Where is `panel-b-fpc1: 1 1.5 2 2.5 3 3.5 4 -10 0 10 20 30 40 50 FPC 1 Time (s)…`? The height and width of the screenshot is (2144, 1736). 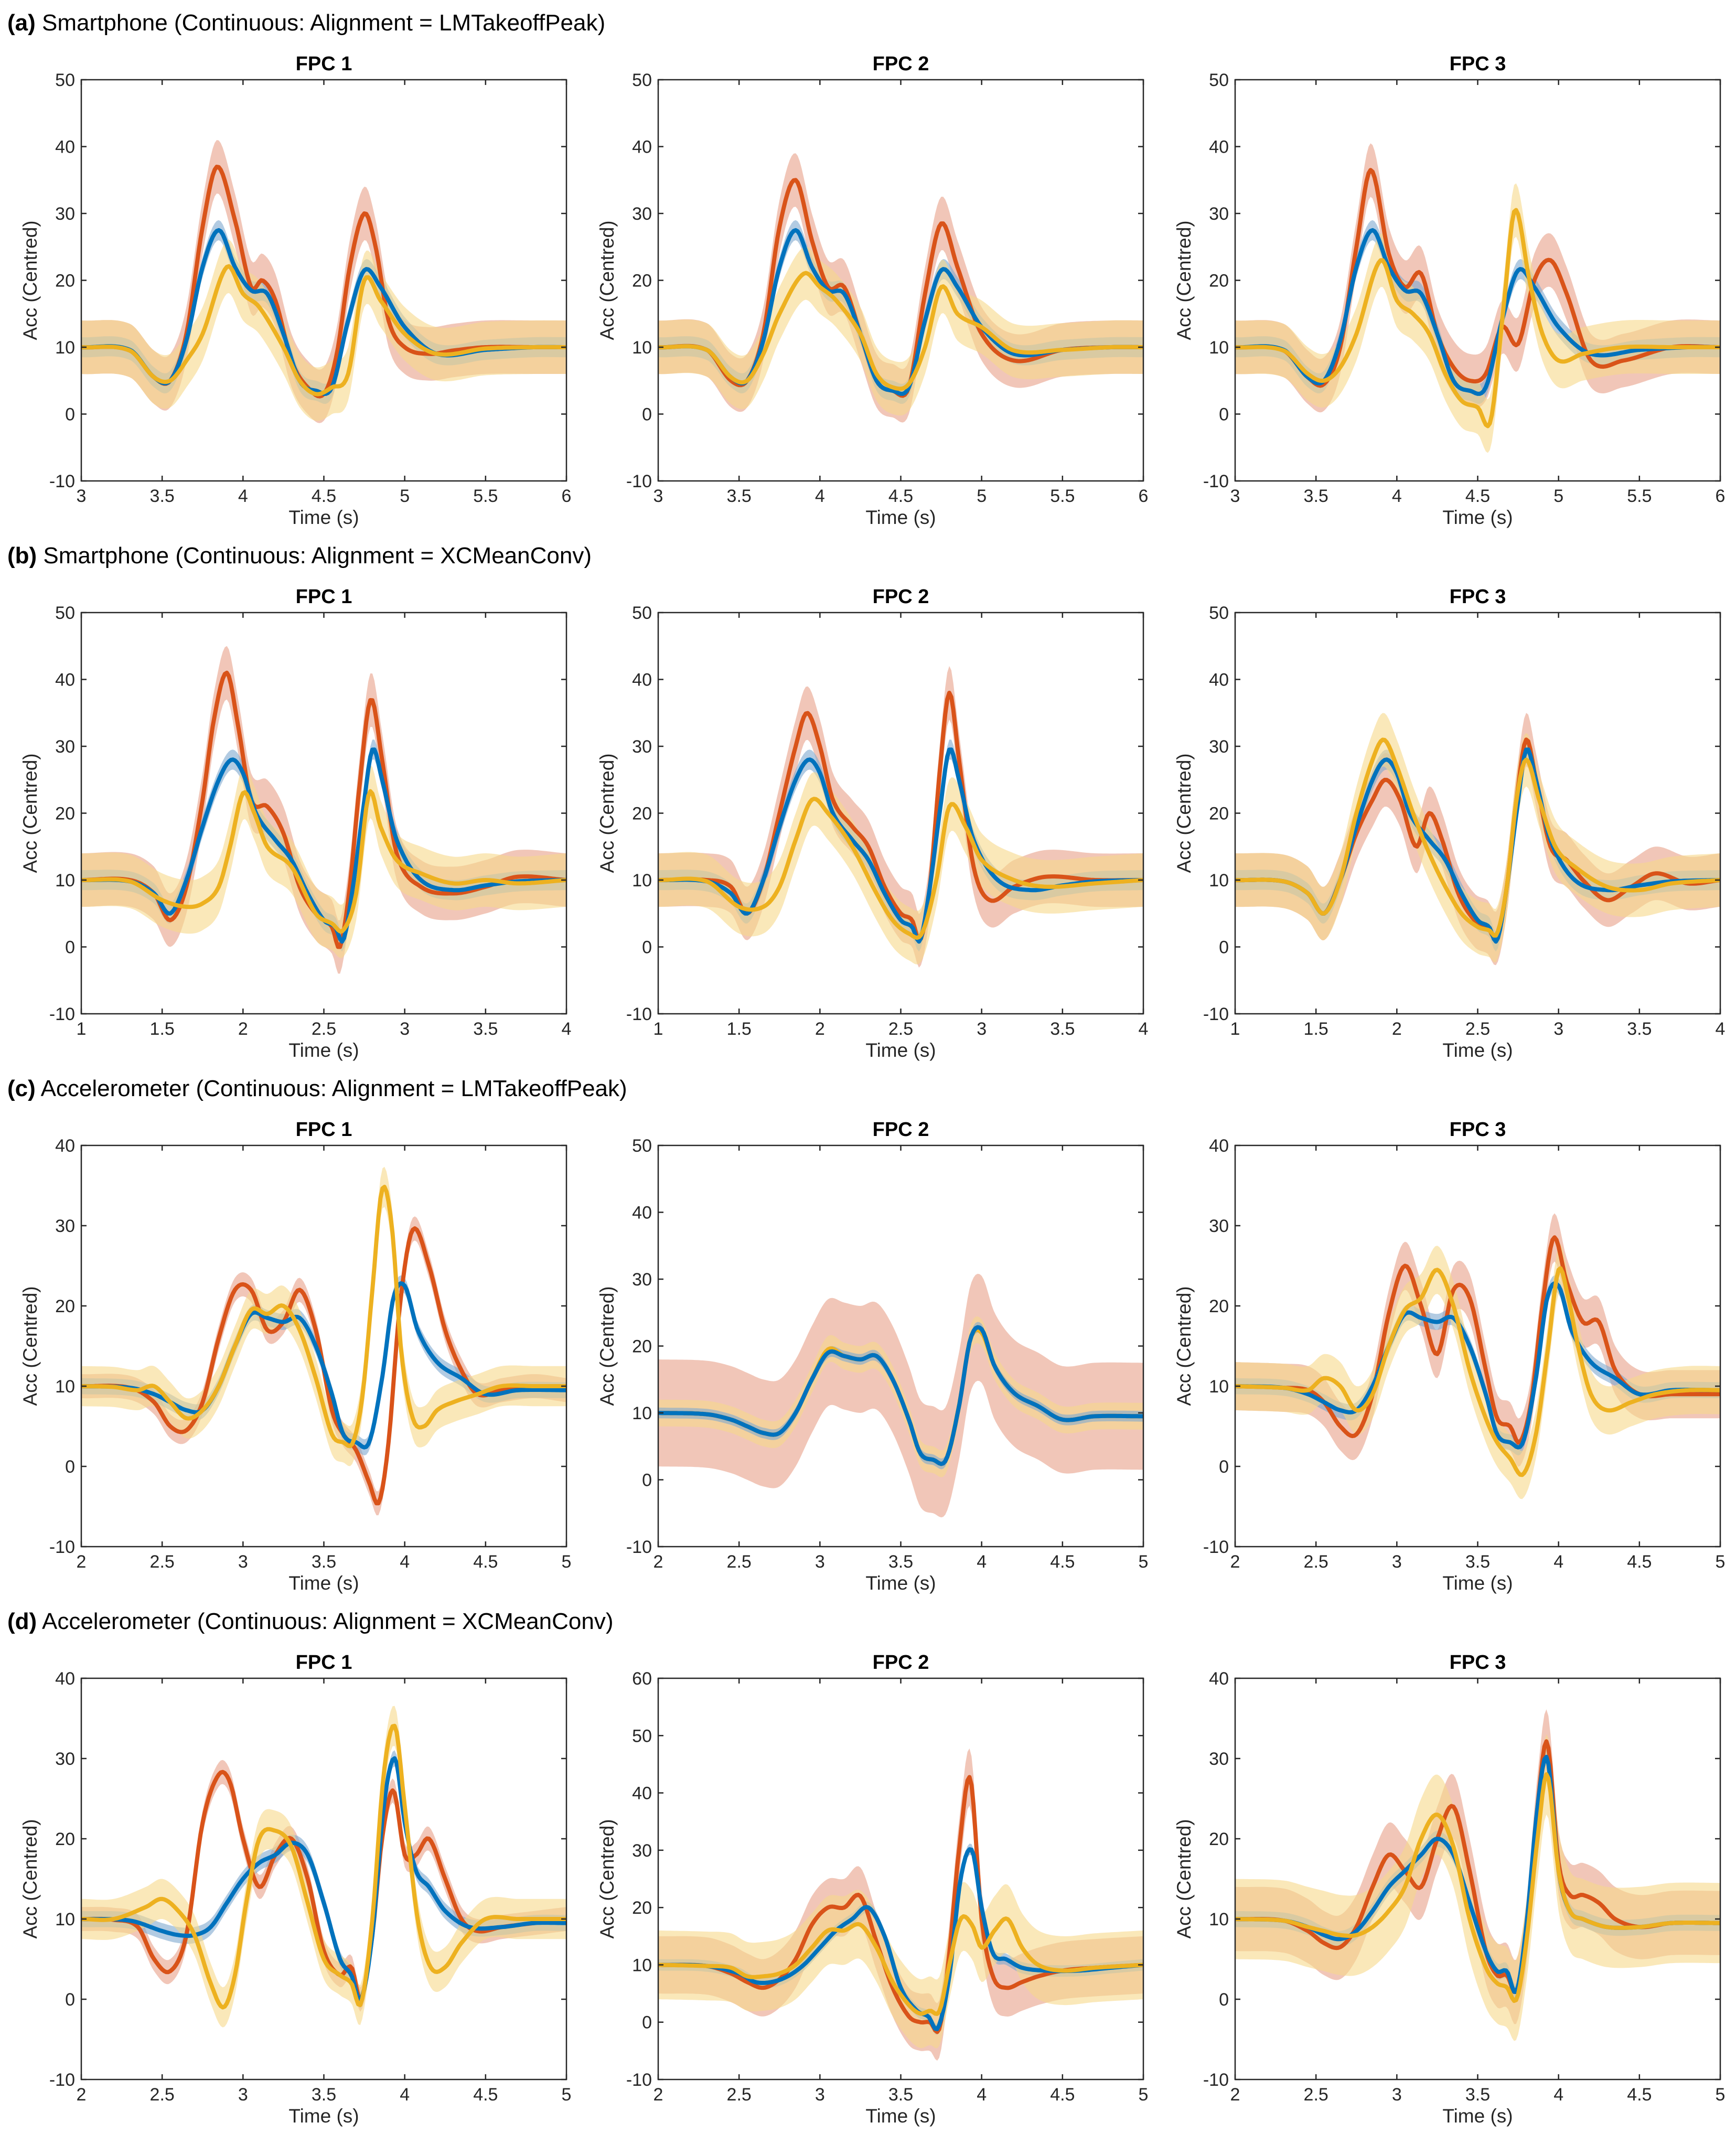
panel-b-fpc1: 1 1.5 2 2.5 3 3.5 4 -10 0 10 20 30 40 50 FPC 1 Time (s)… is located at coordinates (295, 823).